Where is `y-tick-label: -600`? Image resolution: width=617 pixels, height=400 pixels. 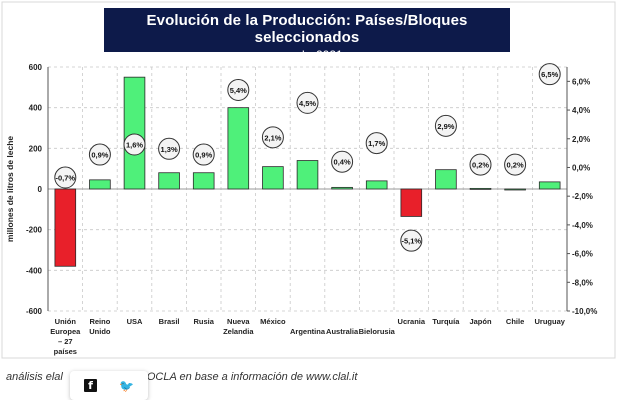 y-tick-label: -600 is located at coordinates (34, 311).